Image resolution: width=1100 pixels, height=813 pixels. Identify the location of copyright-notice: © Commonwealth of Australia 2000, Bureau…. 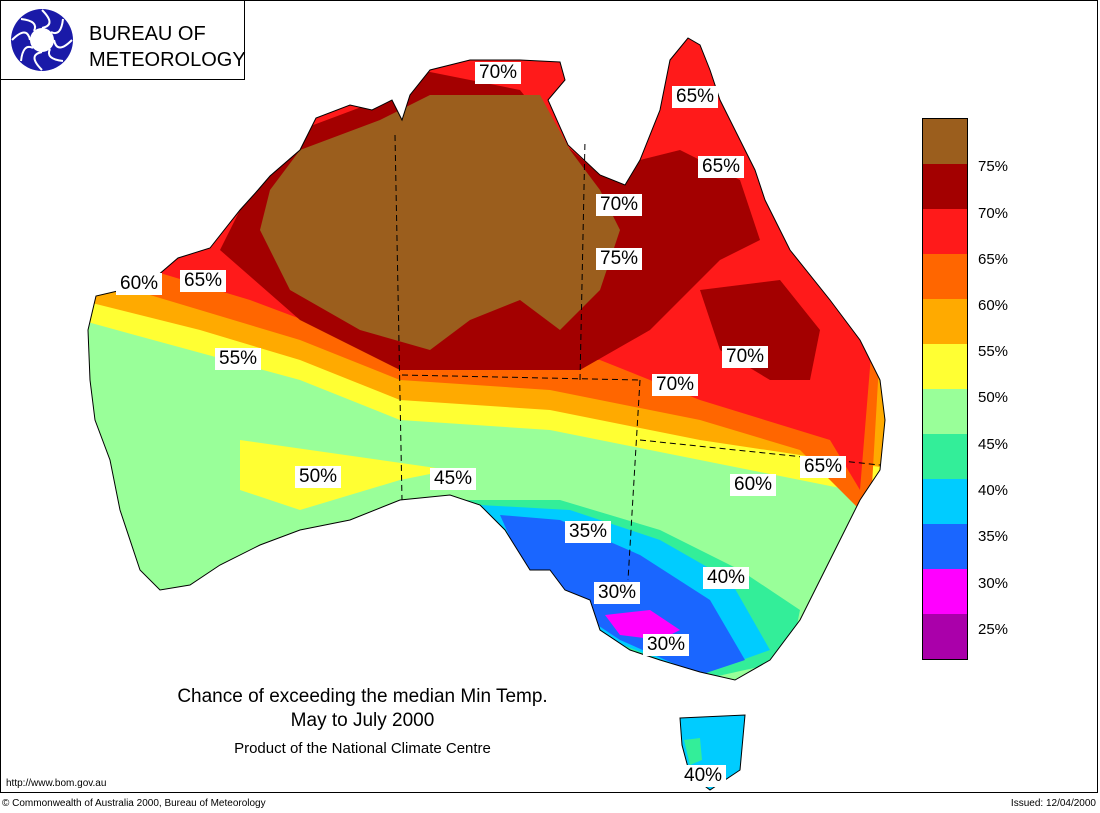
(134, 803).